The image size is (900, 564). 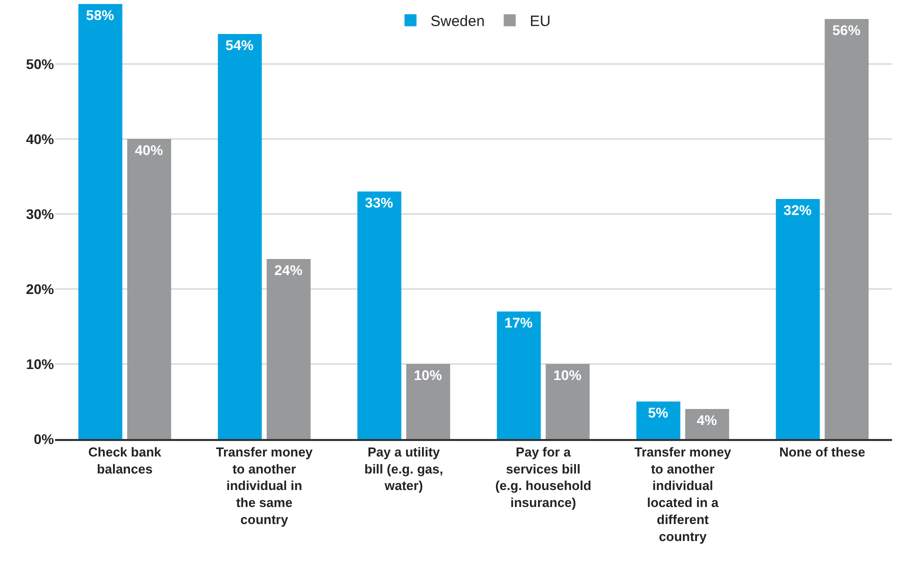 I want to click on x-tick-label: Transfer money to another individual located in a different country, so click(x=683, y=494).